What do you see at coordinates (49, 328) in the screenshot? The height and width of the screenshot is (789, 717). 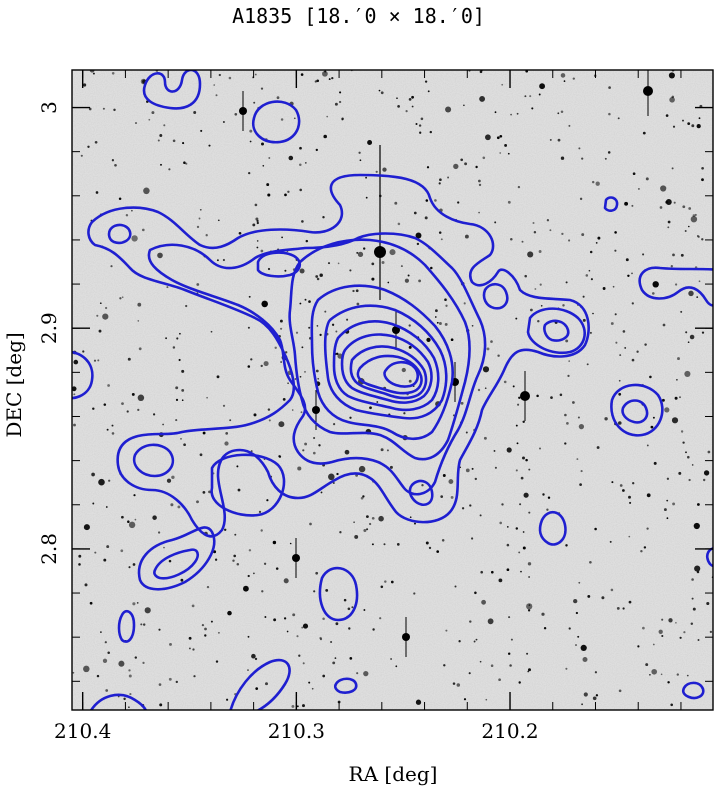 I see `y-tick-label: 2.9` at bounding box center [49, 328].